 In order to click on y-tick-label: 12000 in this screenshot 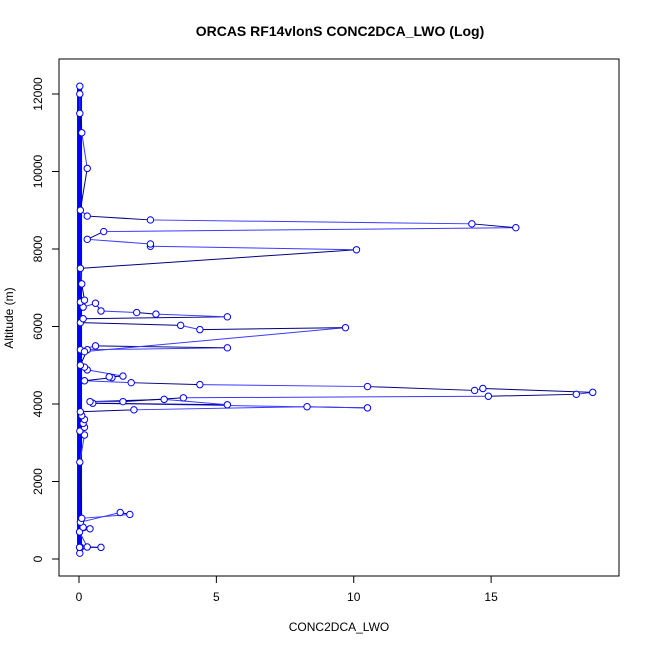, I will do `click(38, 94)`.